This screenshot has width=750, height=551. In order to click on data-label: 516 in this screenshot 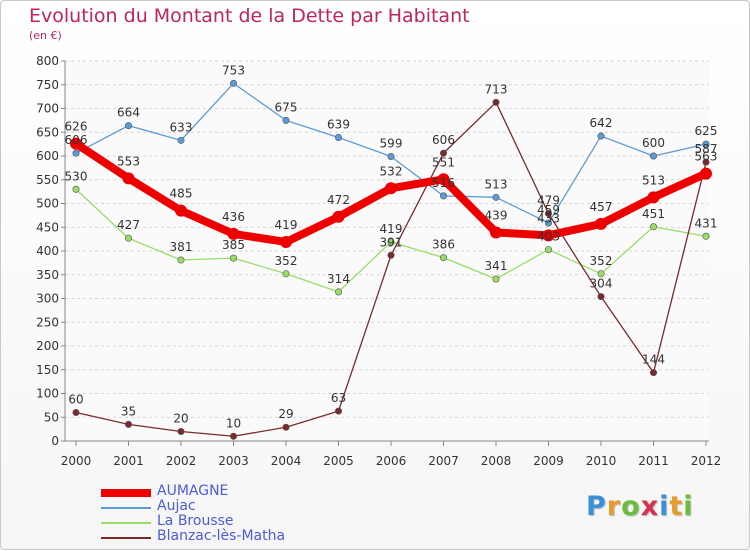, I will do `click(443, 183)`.